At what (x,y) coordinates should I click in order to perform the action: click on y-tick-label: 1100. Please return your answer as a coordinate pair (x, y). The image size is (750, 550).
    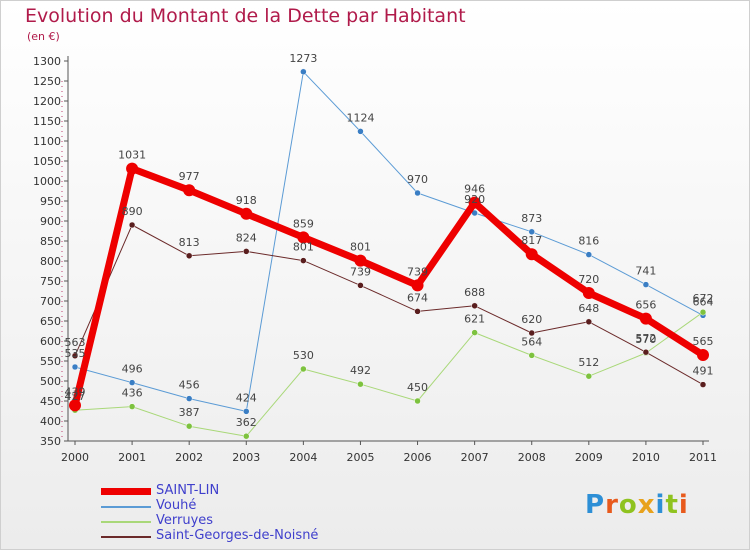
    Looking at the image, I should click on (47, 141).